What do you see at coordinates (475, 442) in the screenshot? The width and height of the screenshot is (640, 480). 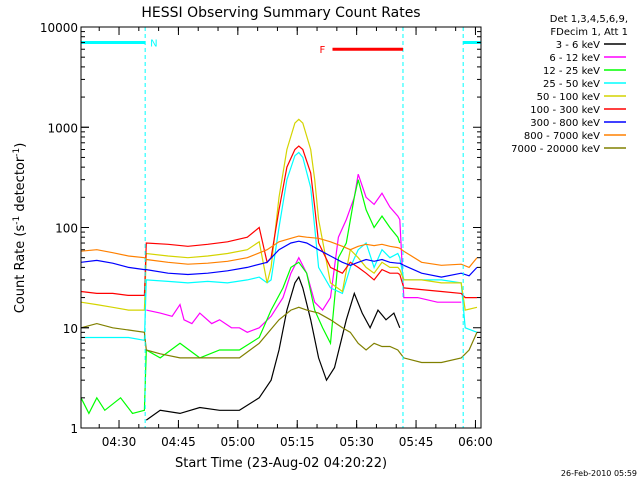 I see `x-tick-label-6: 06:00` at bounding box center [475, 442].